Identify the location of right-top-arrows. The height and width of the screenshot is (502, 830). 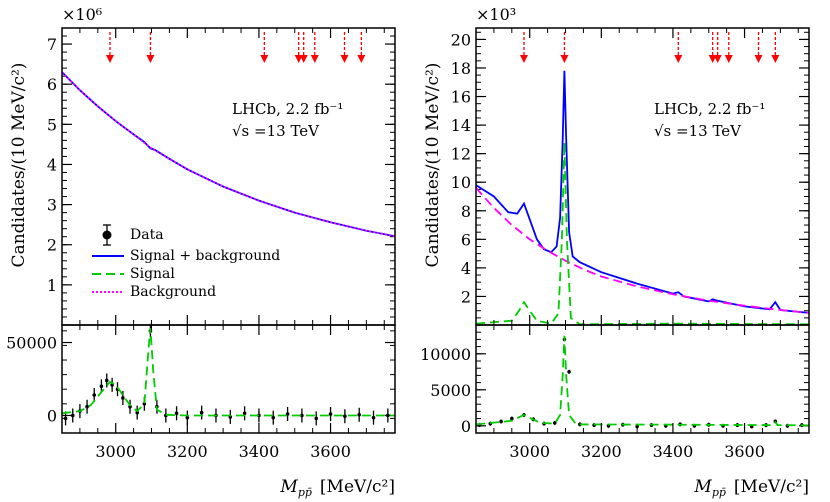
(649, 47).